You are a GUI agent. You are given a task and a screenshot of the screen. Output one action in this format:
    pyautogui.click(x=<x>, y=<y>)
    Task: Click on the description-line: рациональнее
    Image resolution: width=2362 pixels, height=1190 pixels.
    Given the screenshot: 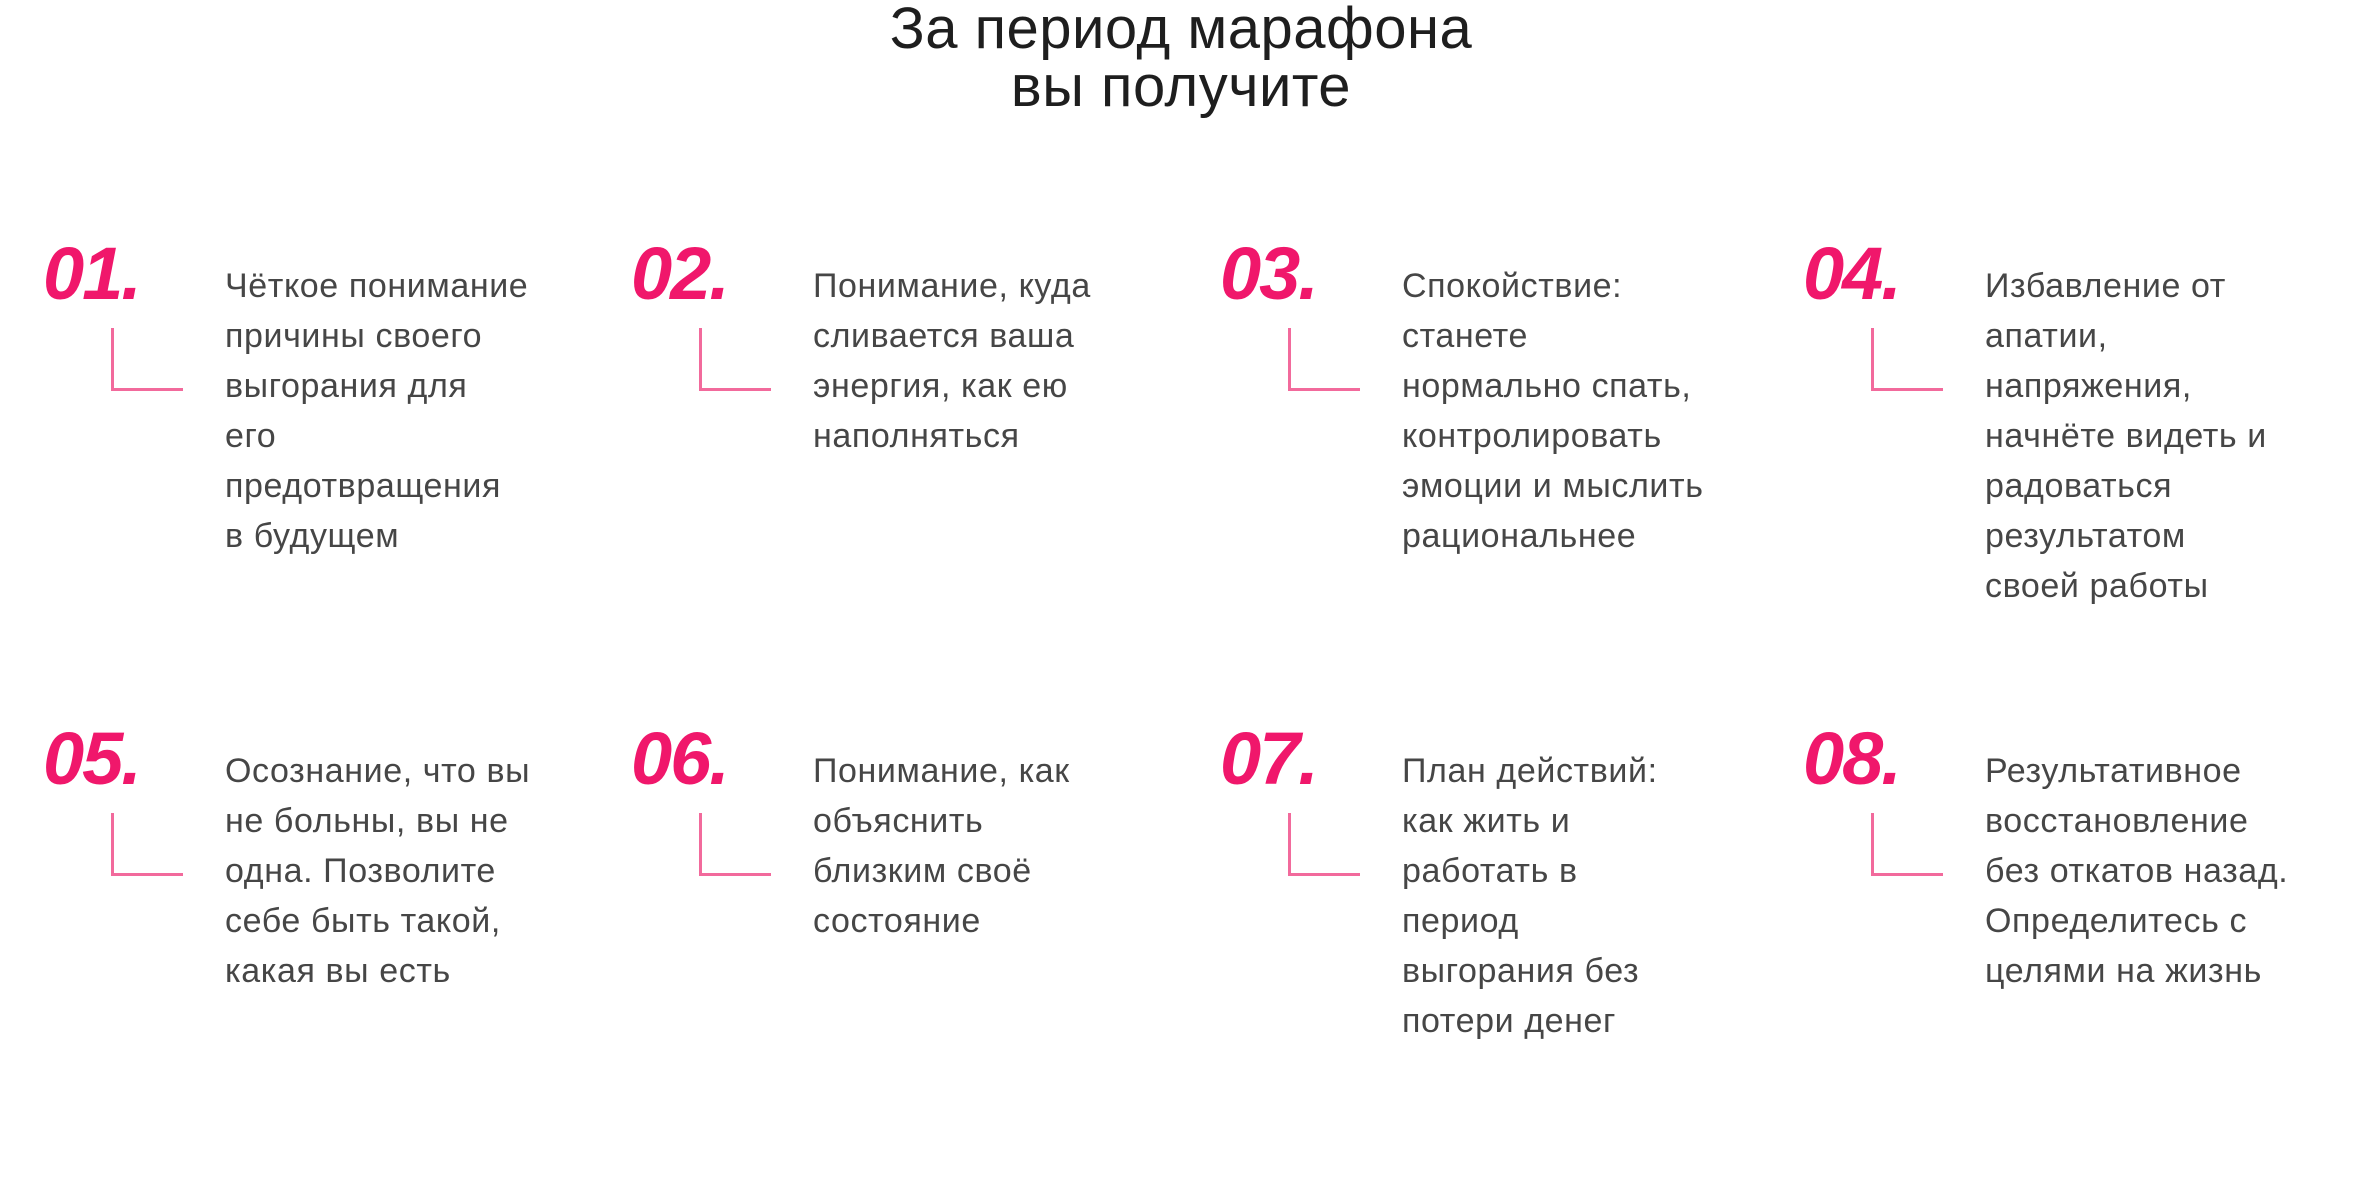 What is the action you would take?
    pyautogui.click(x=1519, y=536)
    